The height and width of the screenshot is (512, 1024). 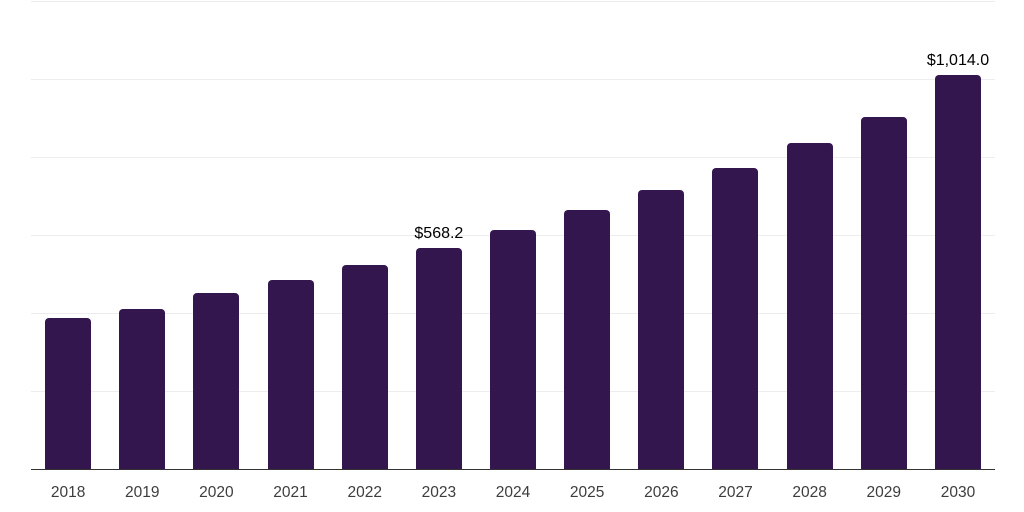 I want to click on bar-column-2021, so click(x=290, y=235).